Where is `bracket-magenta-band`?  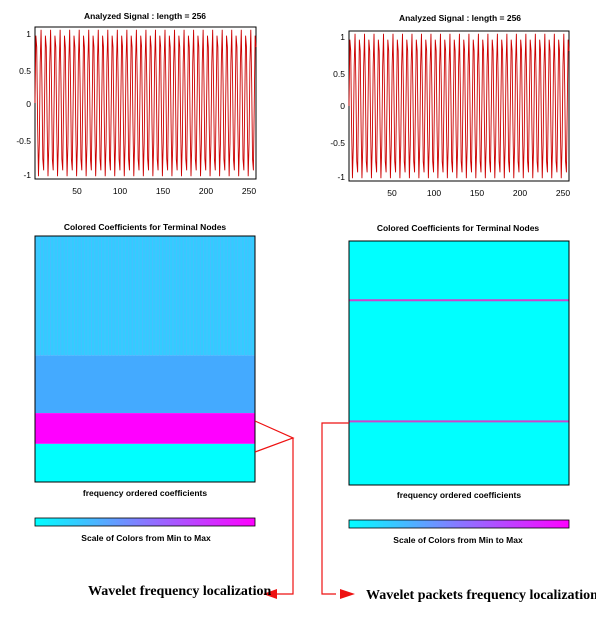 bracket-magenta-band is located at coordinates (274, 436).